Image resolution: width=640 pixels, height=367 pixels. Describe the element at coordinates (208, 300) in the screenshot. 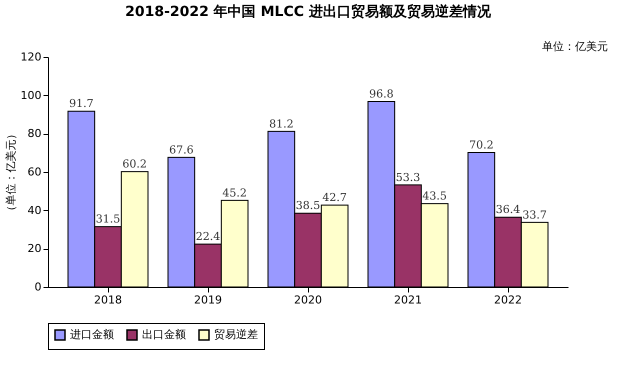

I see `x-tick-label: 2019` at that location.